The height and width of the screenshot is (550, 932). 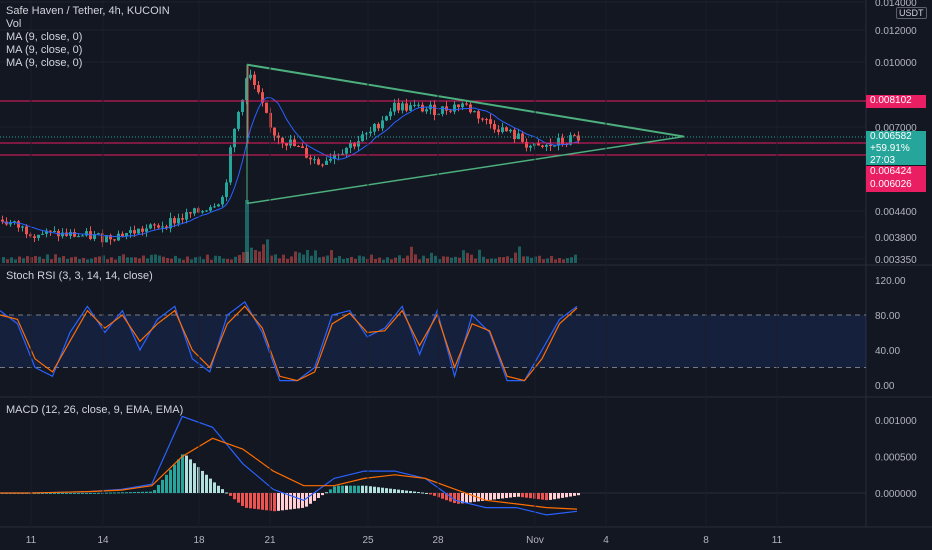 I want to click on time-tick-2: 18, so click(x=199, y=540).